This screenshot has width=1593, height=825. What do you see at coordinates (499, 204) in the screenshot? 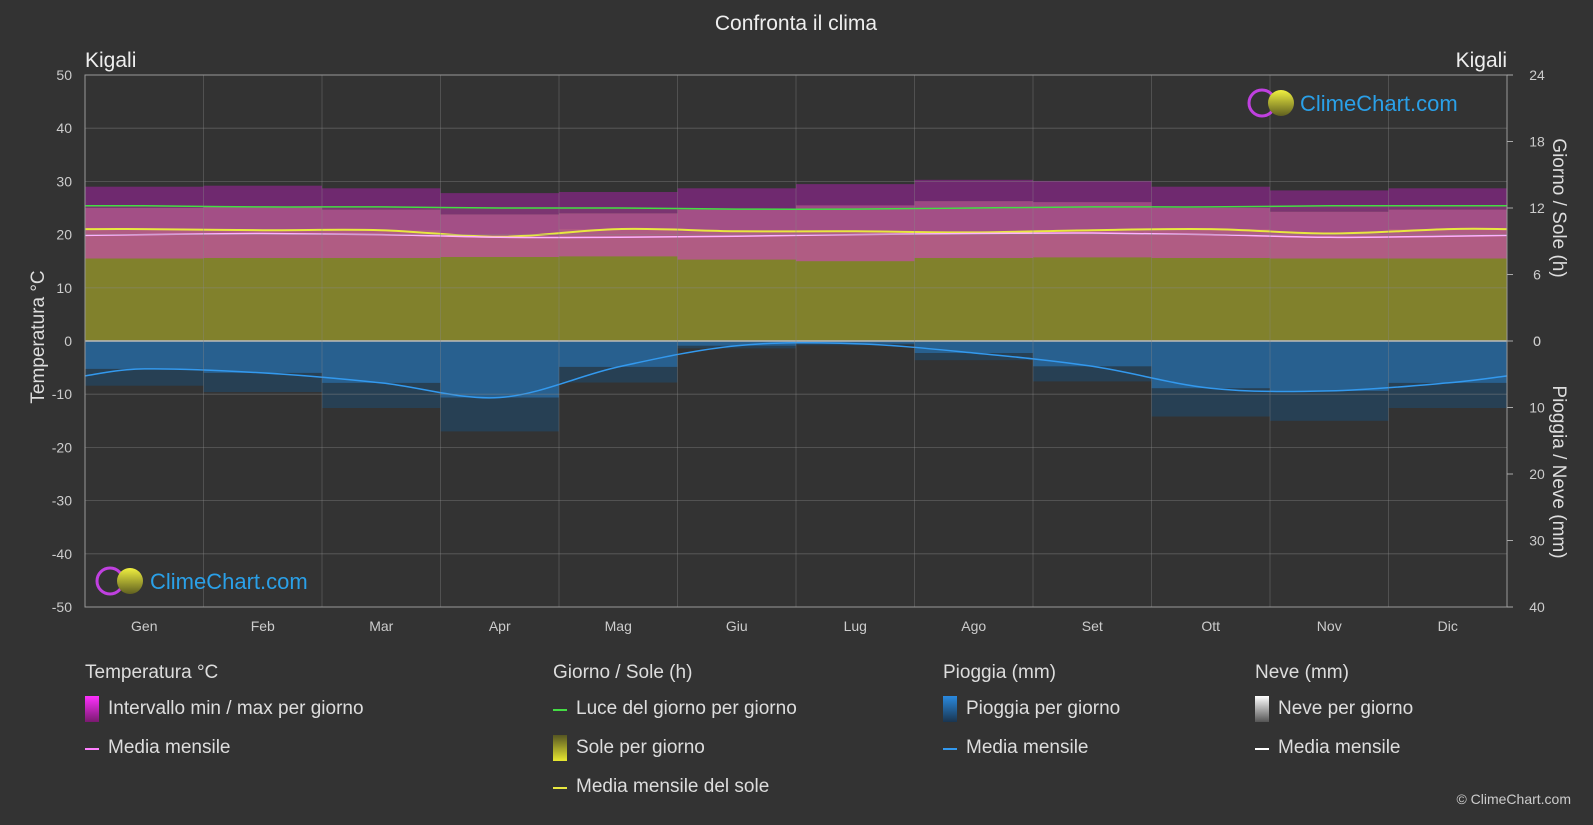
I see `temp-range-top-Apr` at bounding box center [499, 204].